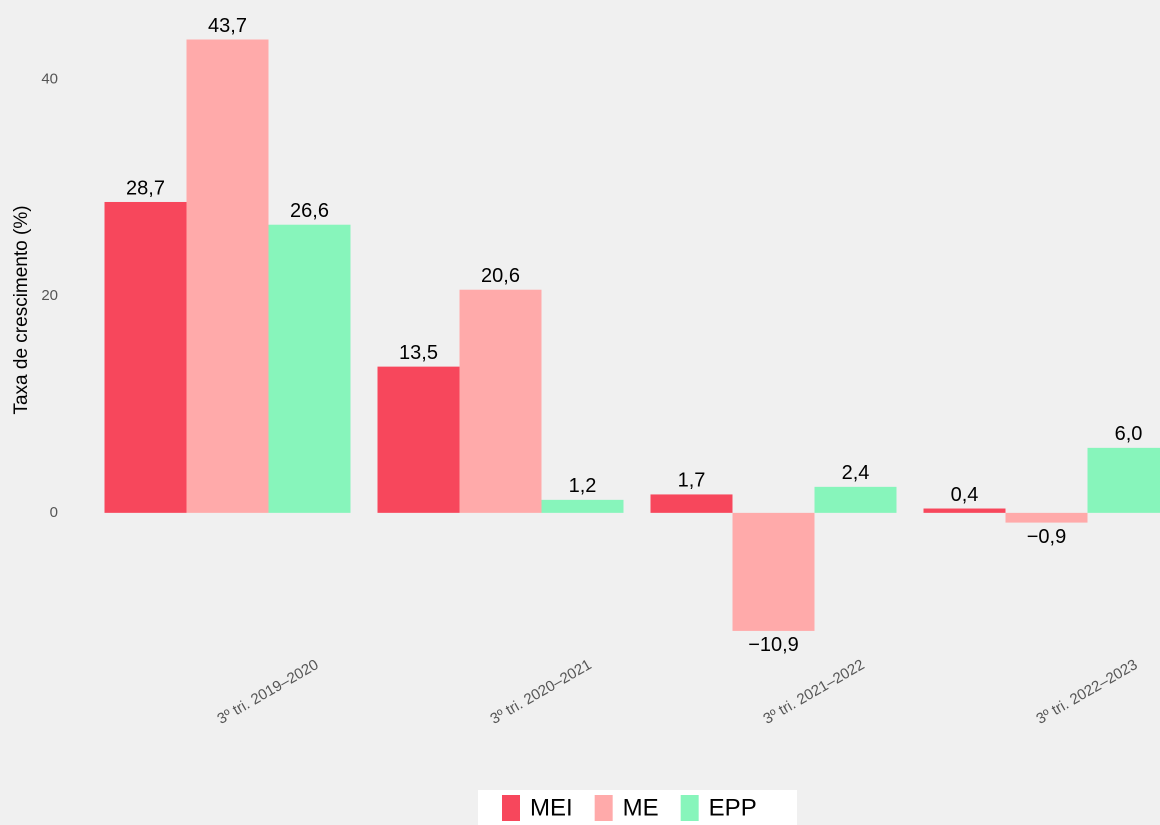 The height and width of the screenshot is (825, 1160). What do you see at coordinates (965, 495) in the screenshot?
I see `value-label: 0,4` at bounding box center [965, 495].